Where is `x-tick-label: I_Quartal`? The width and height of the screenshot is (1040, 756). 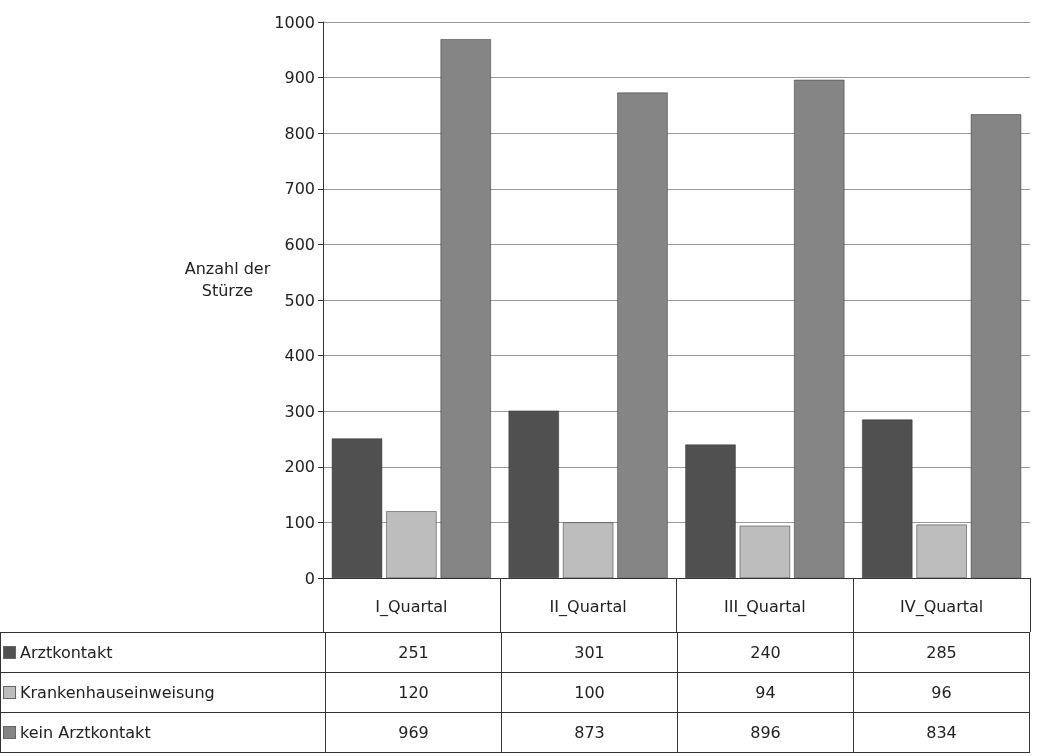 x-tick-label: I_Quartal is located at coordinates (411, 606).